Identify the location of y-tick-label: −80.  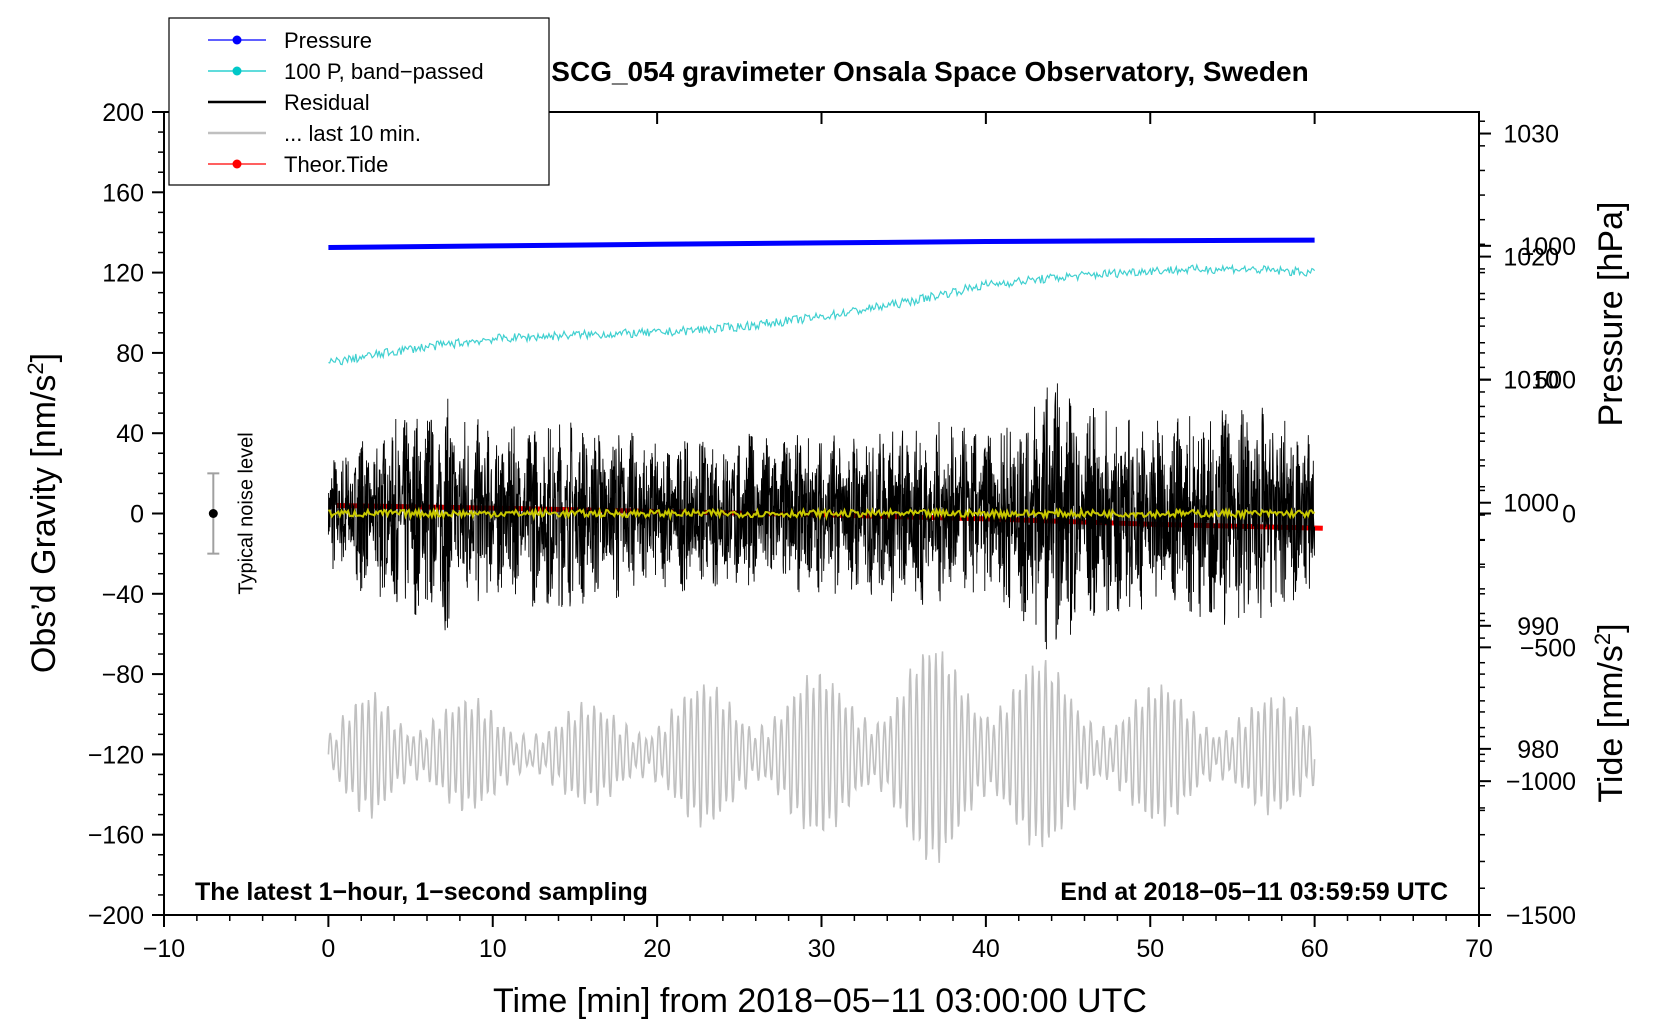
(123, 675).